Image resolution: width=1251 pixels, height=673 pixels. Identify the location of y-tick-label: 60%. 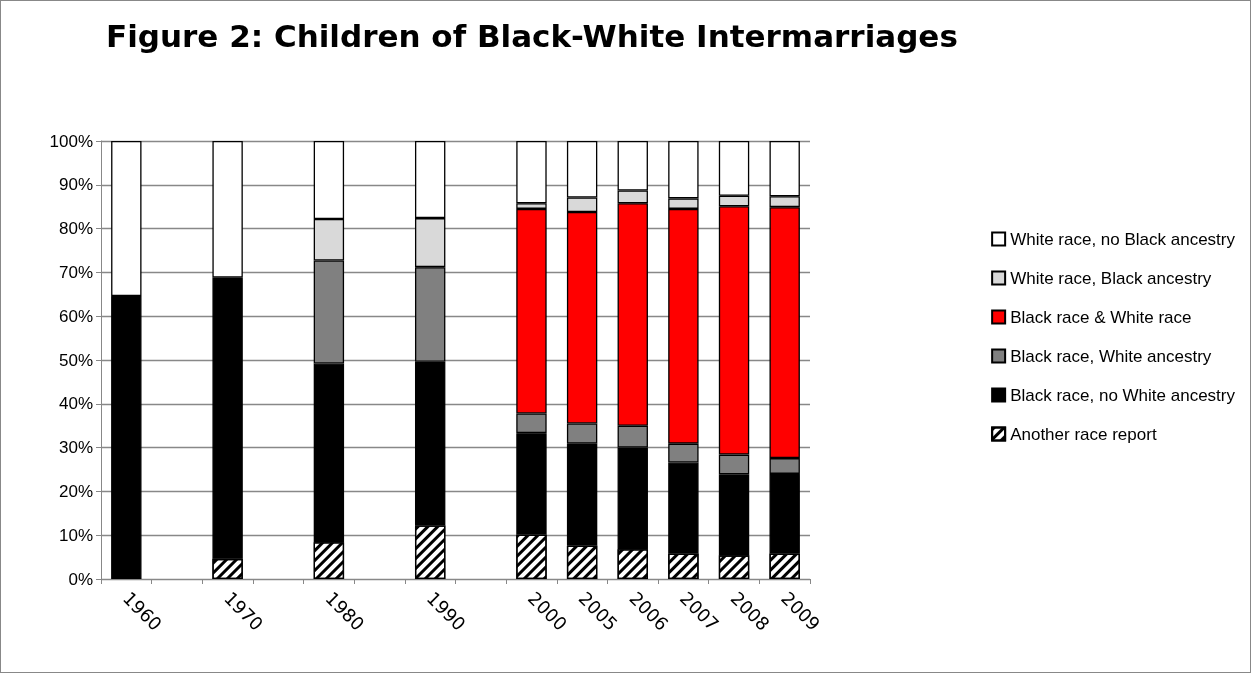
(75, 316).